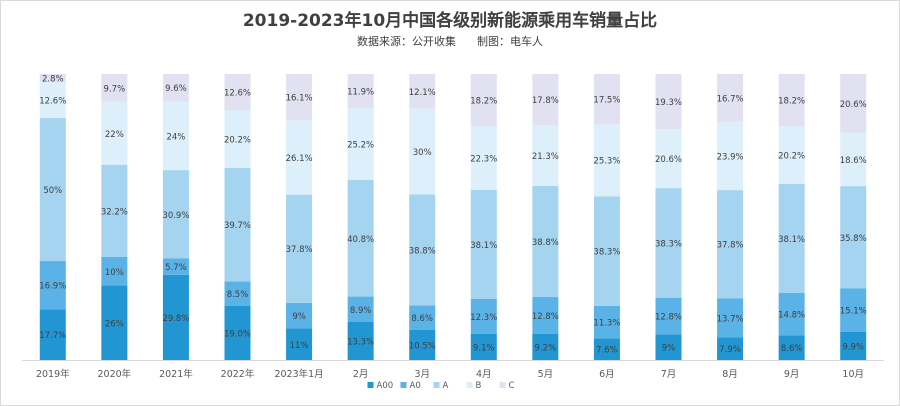 Image resolution: width=900 pixels, height=406 pixels. What do you see at coordinates (512, 386) in the screenshot?
I see `legend-label: C` at bounding box center [512, 386].